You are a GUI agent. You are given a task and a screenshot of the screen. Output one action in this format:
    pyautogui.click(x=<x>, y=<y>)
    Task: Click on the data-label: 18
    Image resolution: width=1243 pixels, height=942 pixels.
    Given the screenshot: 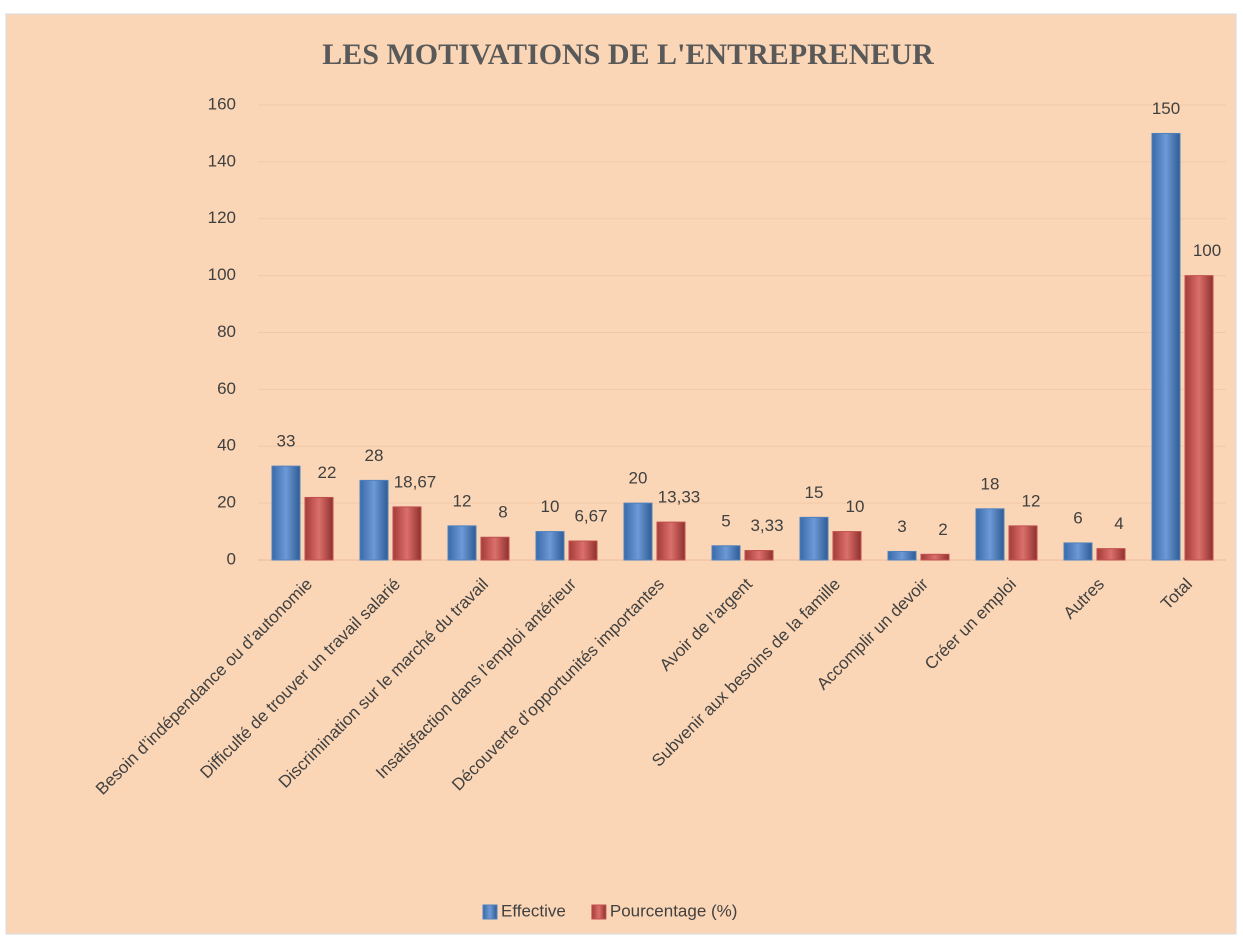 What is the action you would take?
    pyautogui.click(x=990, y=483)
    